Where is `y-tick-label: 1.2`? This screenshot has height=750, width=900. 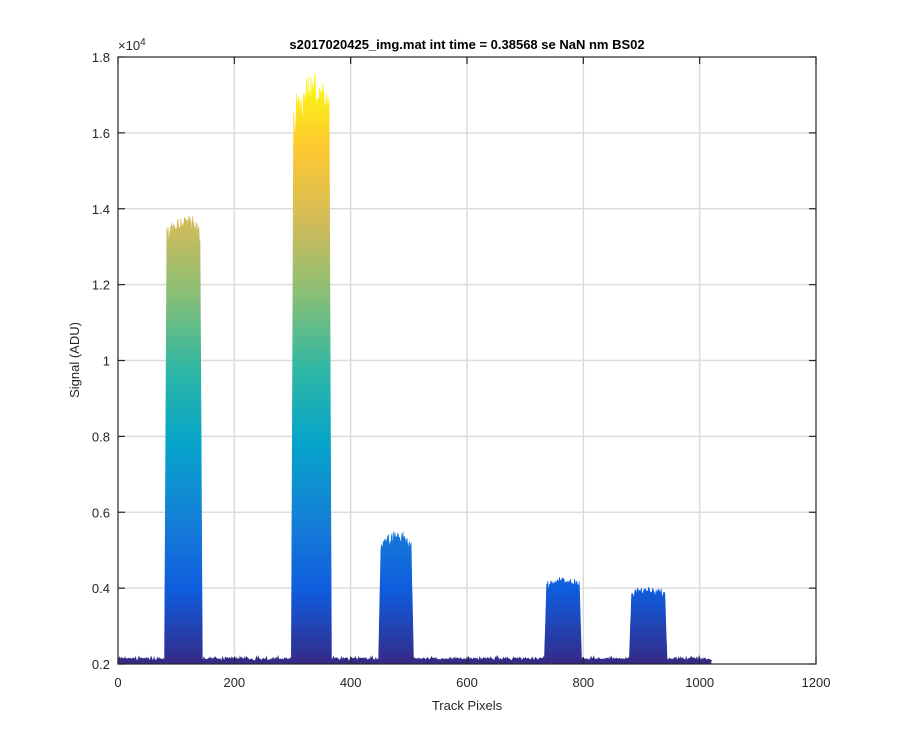 y-tick-label: 1.2 is located at coordinates (101, 285).